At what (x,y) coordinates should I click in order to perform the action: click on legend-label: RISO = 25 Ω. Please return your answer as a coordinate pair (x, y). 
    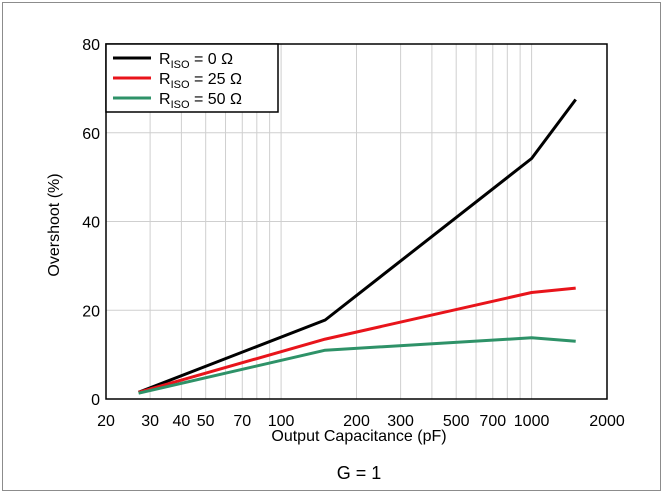
    Looking at the image, I should click on (200, 81).